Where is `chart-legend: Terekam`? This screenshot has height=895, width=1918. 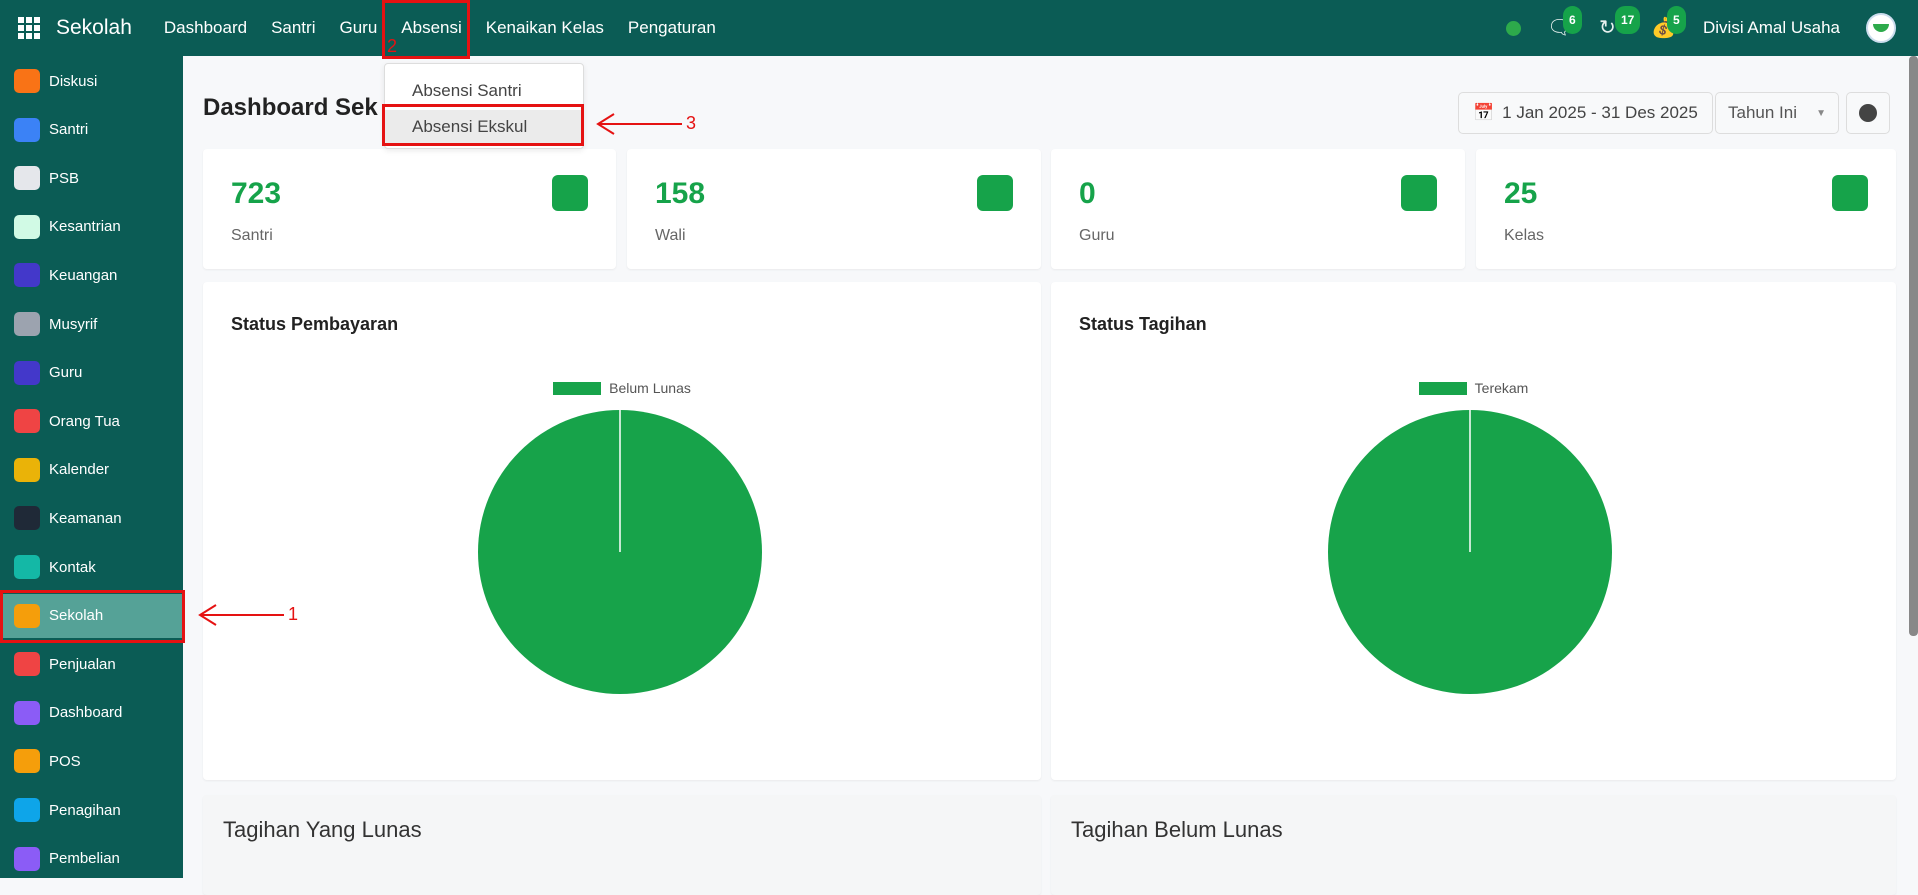 chart-legend: Terekam is located at coordinates (1473, 388).